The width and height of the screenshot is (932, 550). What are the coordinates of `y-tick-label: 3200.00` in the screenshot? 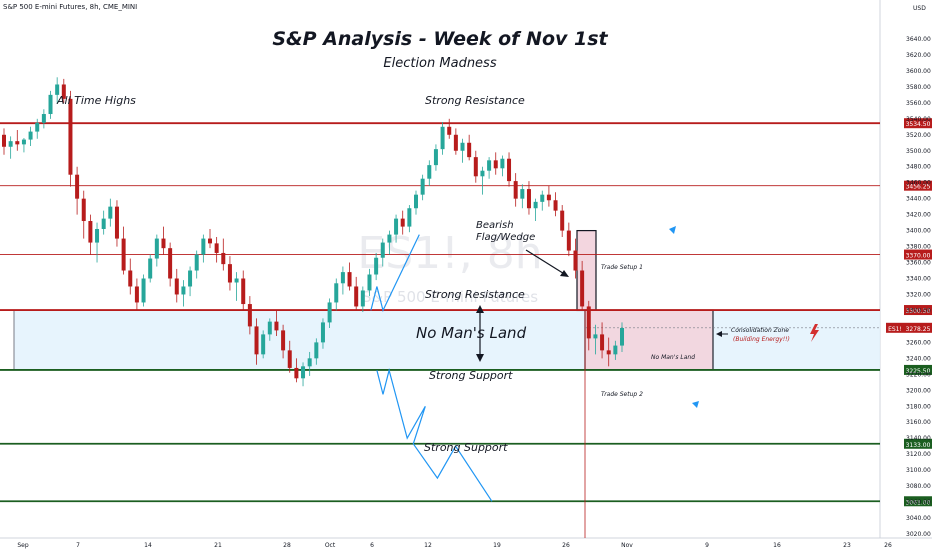 It's located at (918, 390).